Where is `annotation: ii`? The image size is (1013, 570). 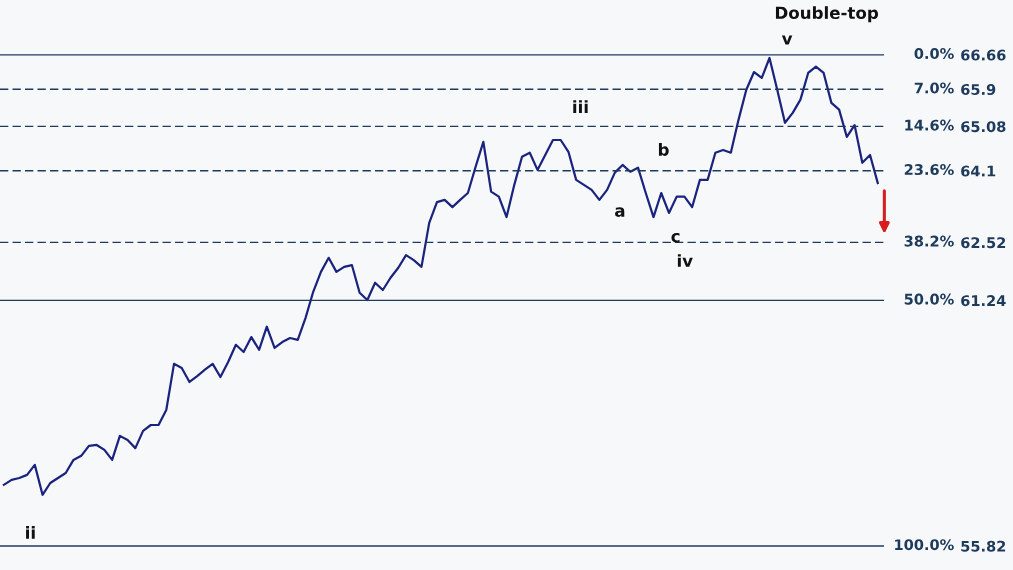
annotation: ii is located at coordinates (30, 532).